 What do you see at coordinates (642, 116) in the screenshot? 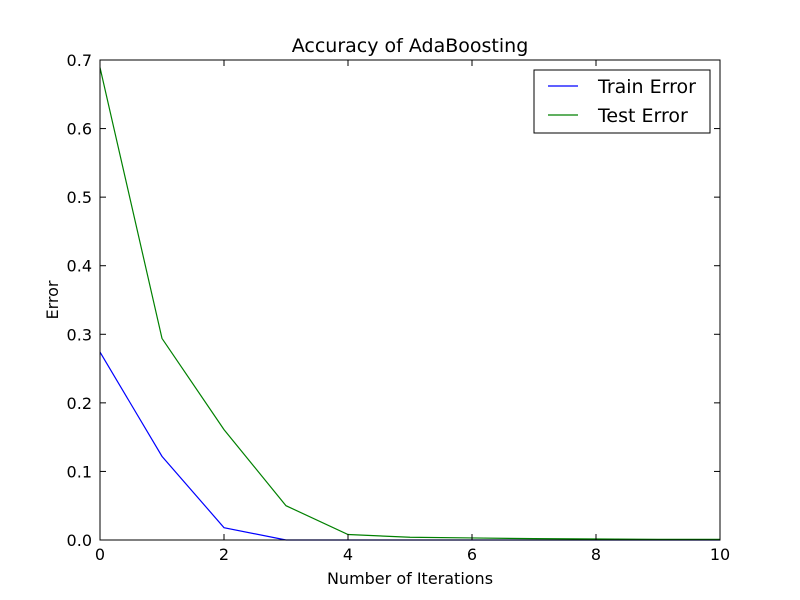
I see `legend-label: Test Error` at bounding box center [642, 116].